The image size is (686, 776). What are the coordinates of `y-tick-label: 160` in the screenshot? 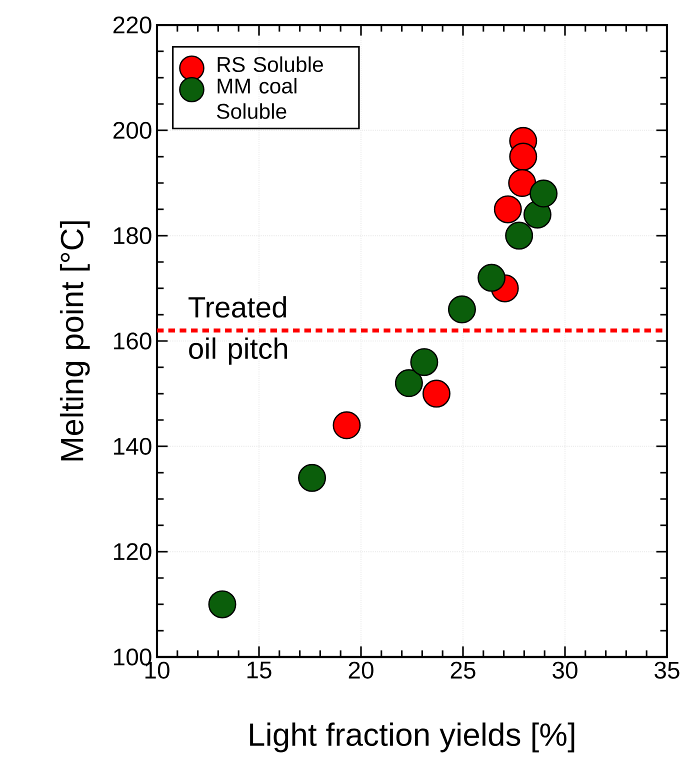 It's located at (133, 341).